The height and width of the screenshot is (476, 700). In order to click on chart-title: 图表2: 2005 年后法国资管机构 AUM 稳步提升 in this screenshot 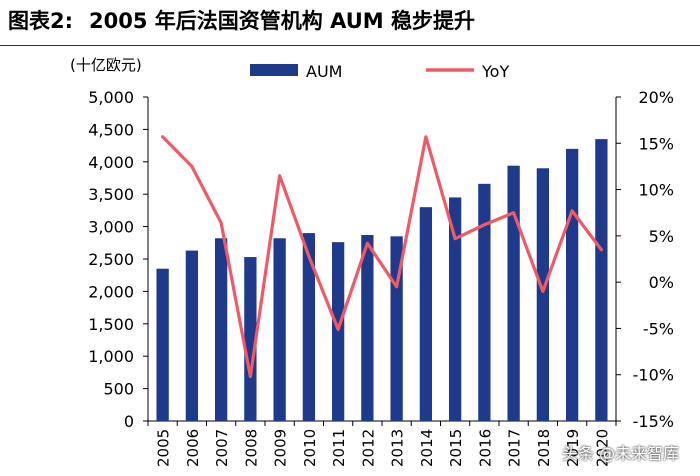, I will do `click(350, 23)`.